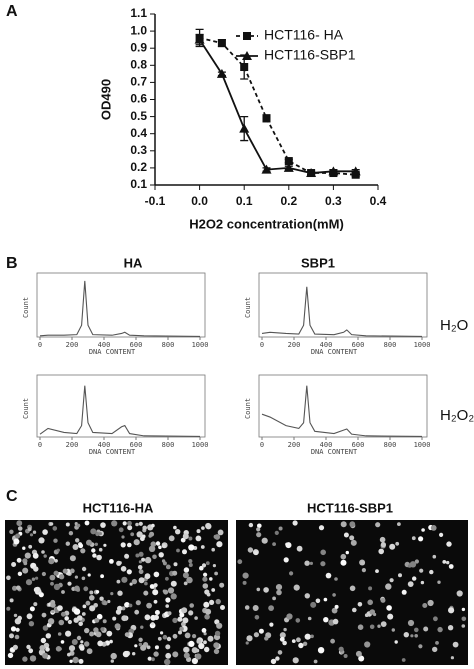  Describe the element at coordinates (12, 263) in the screenshot. I see `panel-label: B` at that location.